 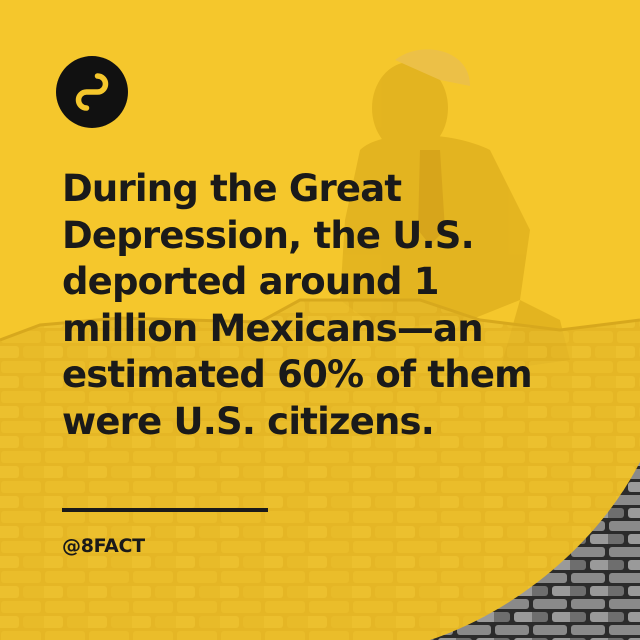 I want to click on infinity-8-icon, so click(x=92, y=92).